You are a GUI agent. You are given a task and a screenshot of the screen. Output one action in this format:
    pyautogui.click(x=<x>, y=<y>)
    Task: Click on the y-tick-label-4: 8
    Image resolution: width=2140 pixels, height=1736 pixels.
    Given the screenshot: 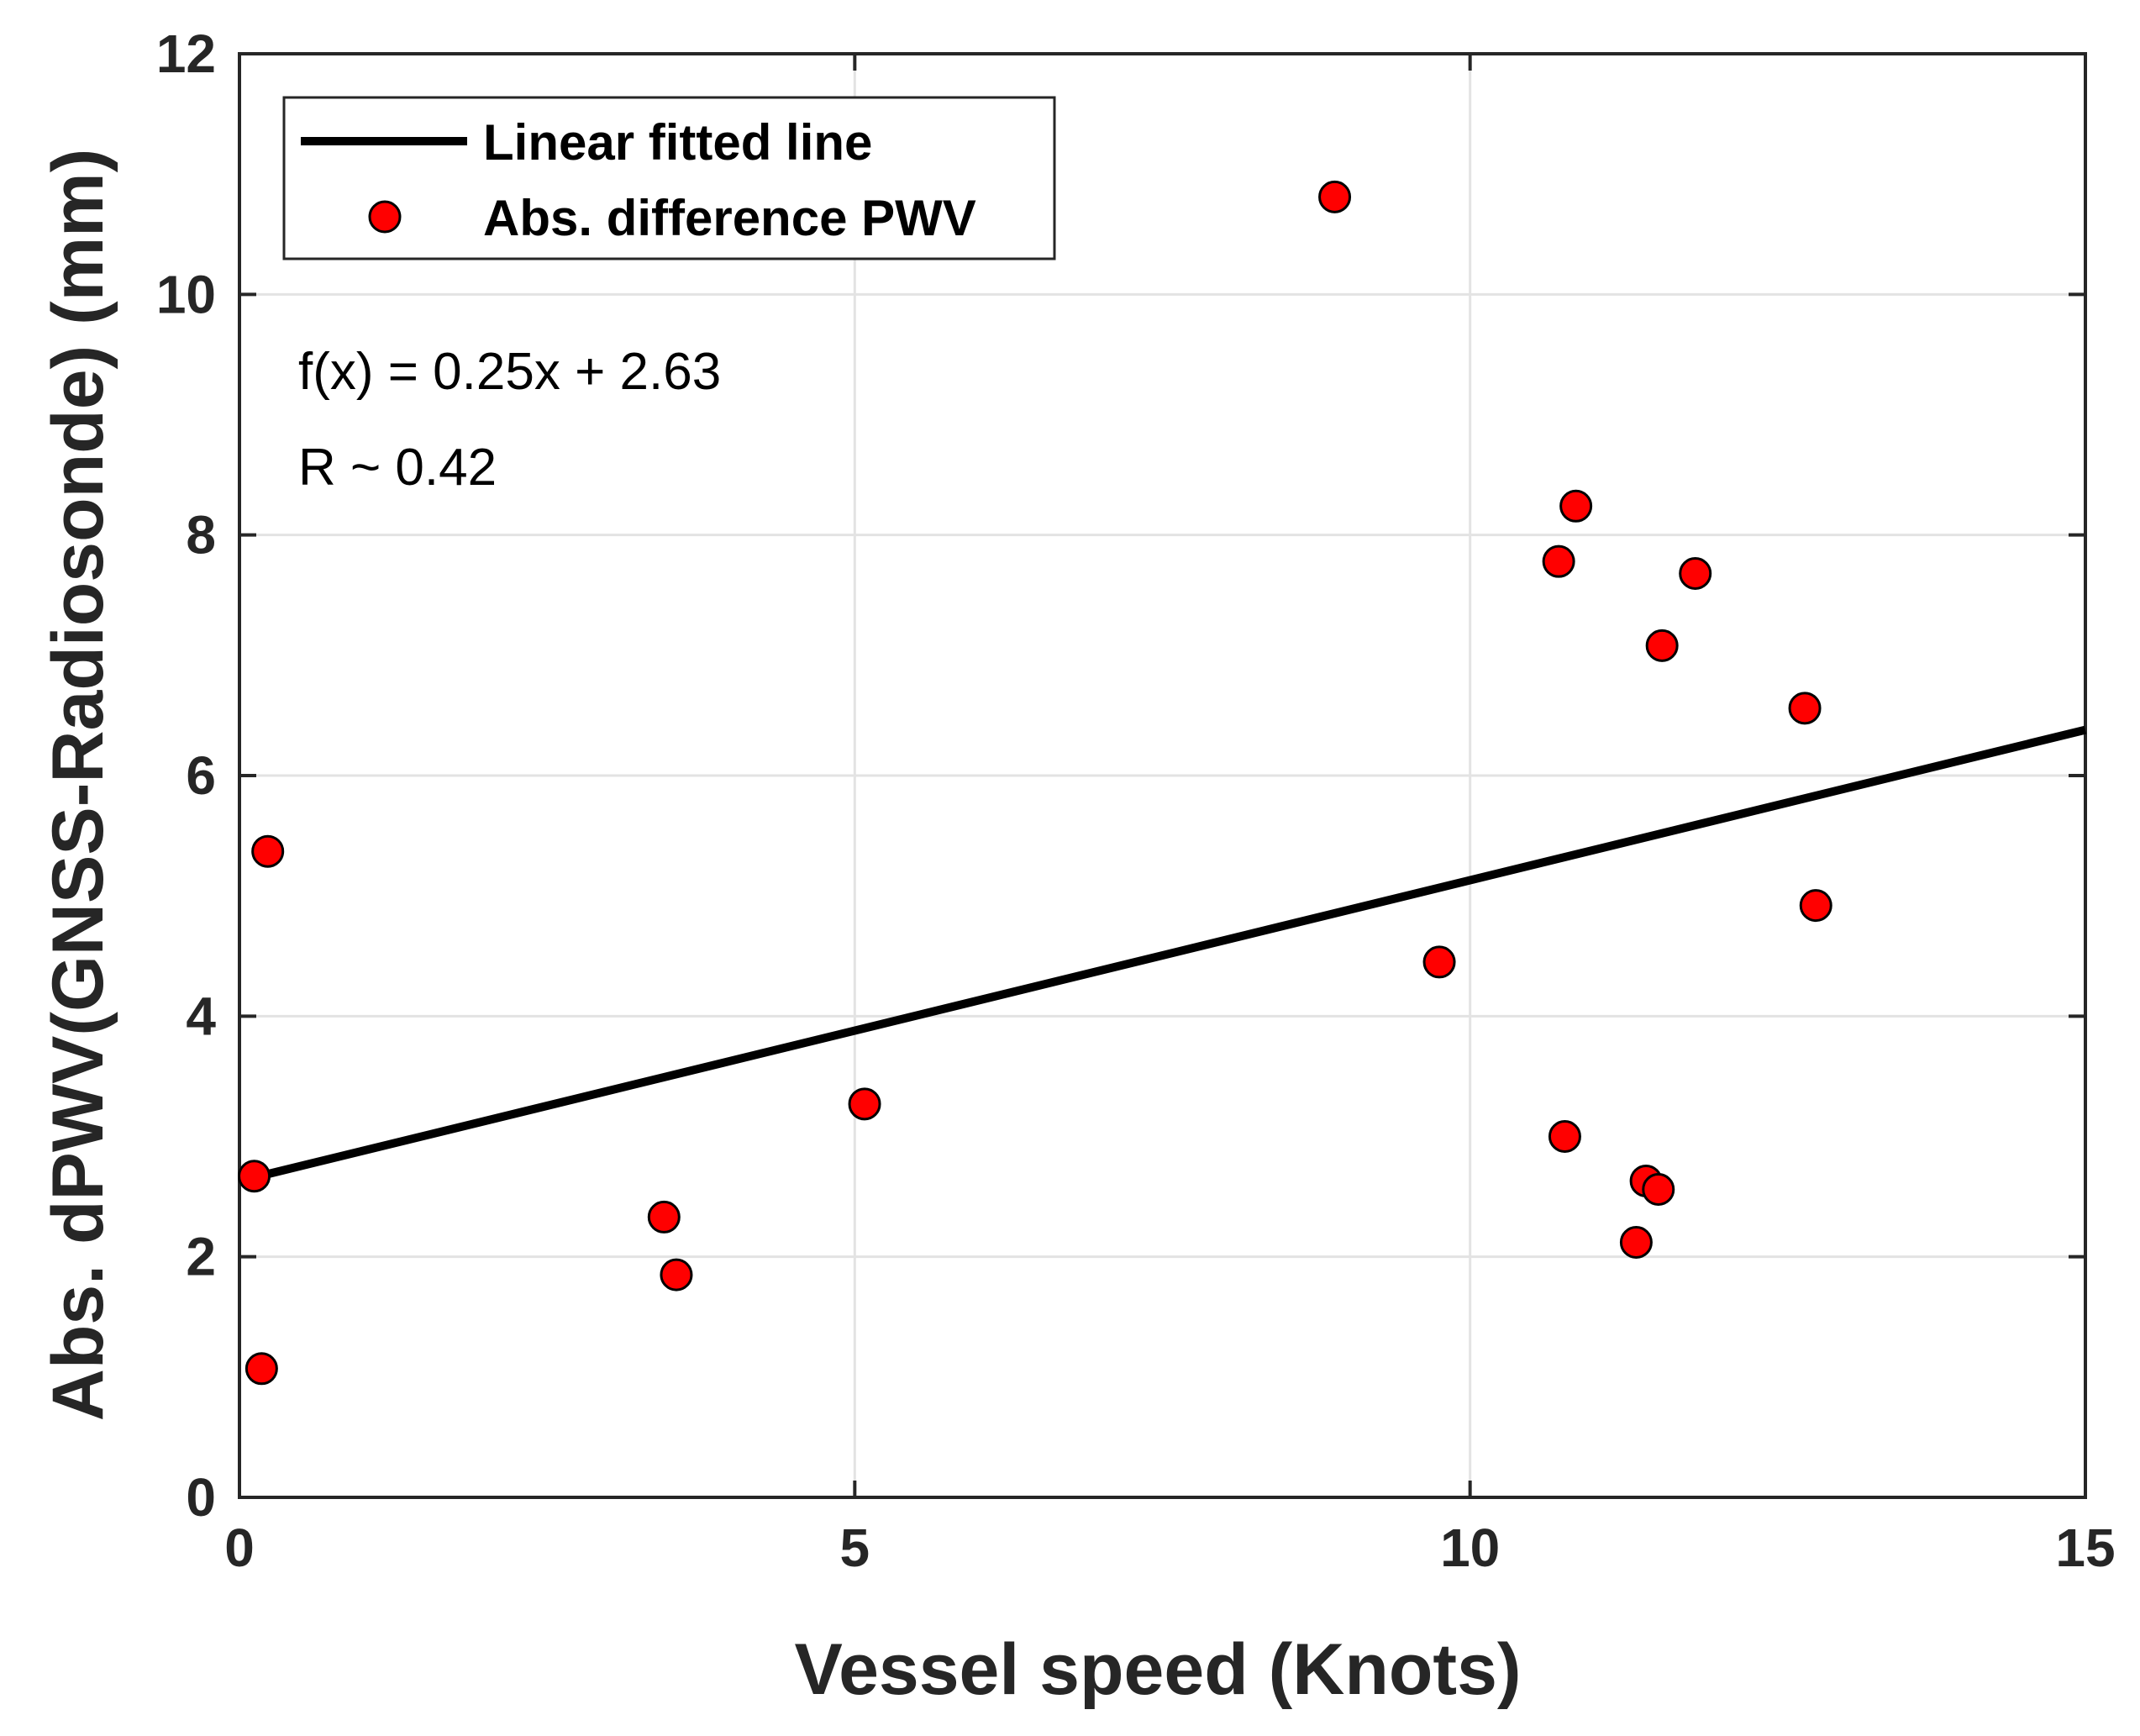 What is the action you would take?
    pyautogui.click(x=201, y=535)
    